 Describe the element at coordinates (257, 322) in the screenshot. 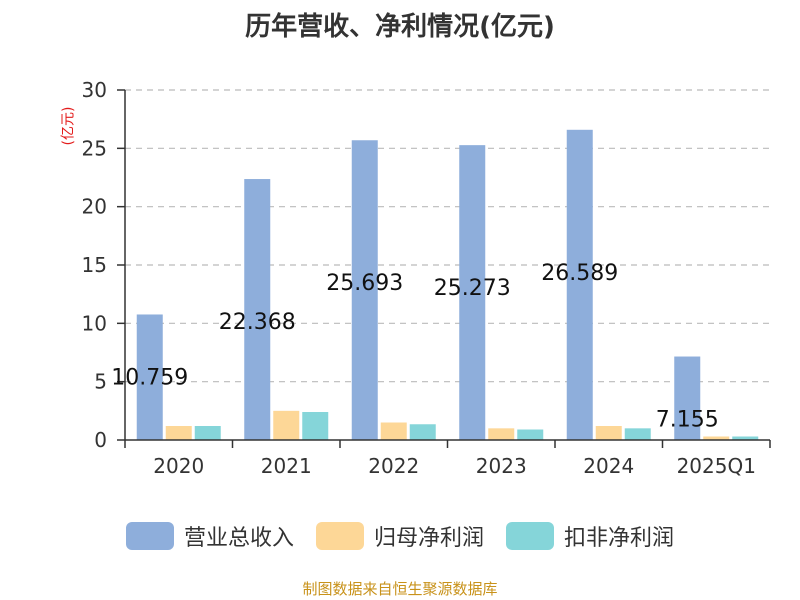

I see `data-label: 22.368` at that location.